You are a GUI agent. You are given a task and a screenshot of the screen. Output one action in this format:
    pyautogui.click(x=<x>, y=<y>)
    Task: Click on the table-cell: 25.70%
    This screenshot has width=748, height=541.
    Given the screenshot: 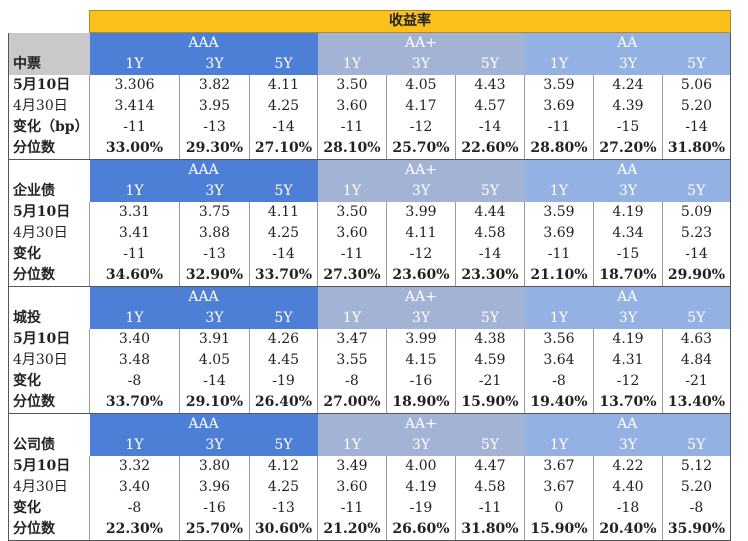 What is the action you would take?
    pyautogui.click(x=421, y=149)
    